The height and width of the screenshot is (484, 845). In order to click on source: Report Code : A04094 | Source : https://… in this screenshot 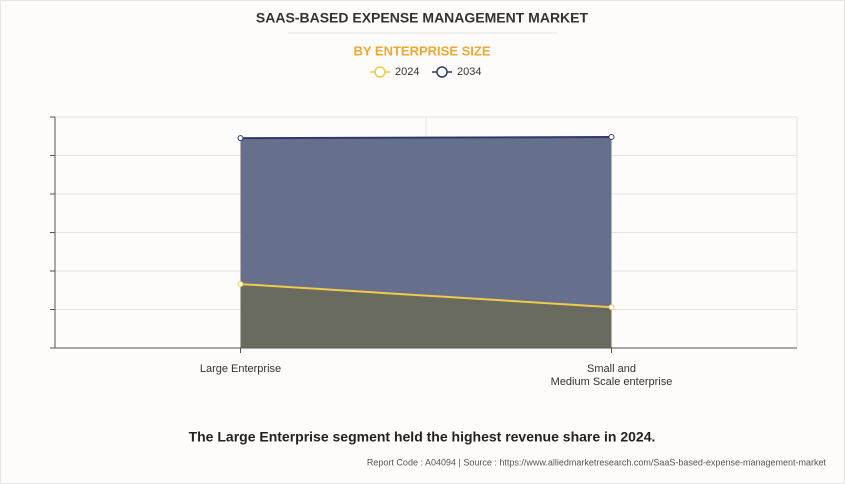, I will do `click(597, 462)`.